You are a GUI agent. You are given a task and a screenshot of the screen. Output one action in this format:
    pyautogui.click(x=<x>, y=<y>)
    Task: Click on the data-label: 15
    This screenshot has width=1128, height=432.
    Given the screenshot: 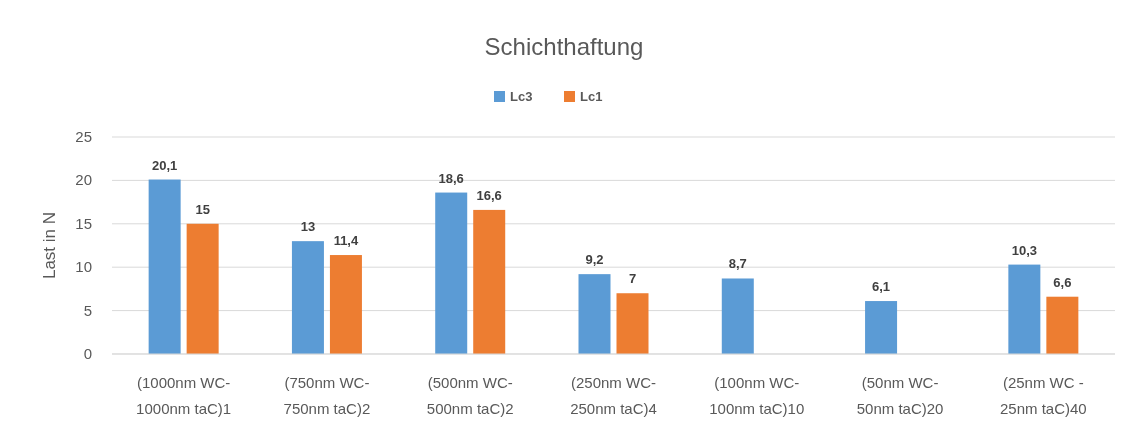 What is the action you would take?
    pyautogui.click(x=202, y=209)
    